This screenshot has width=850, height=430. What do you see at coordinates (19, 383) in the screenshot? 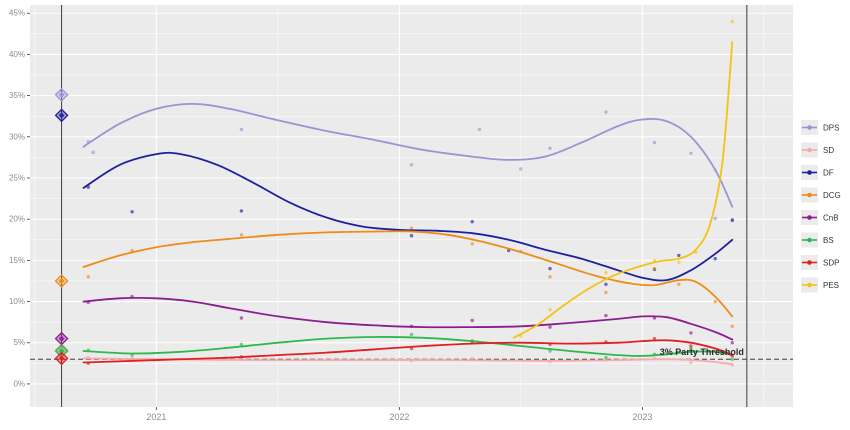
I see `y-tick-label: 0%` at bounding box center [19, 383].